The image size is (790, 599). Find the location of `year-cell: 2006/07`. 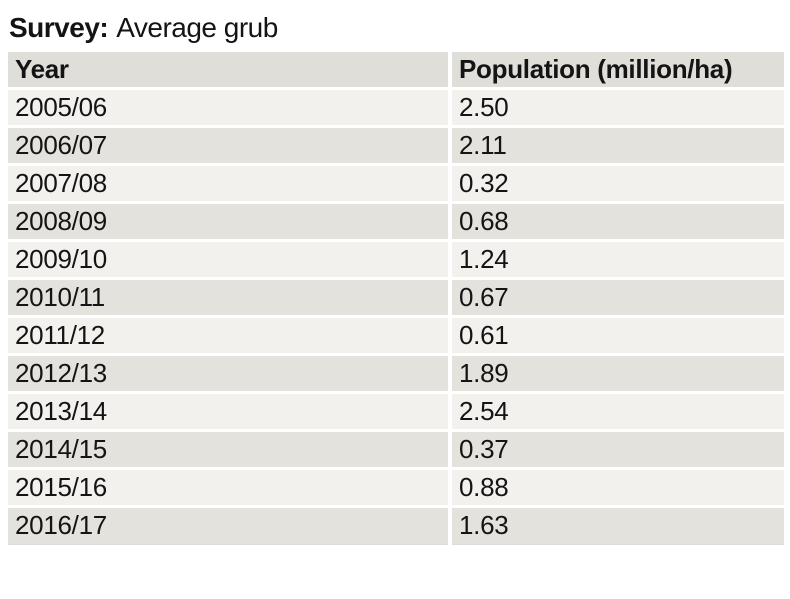

year-cell: 2006/07 is located at coordinates (230, 146).